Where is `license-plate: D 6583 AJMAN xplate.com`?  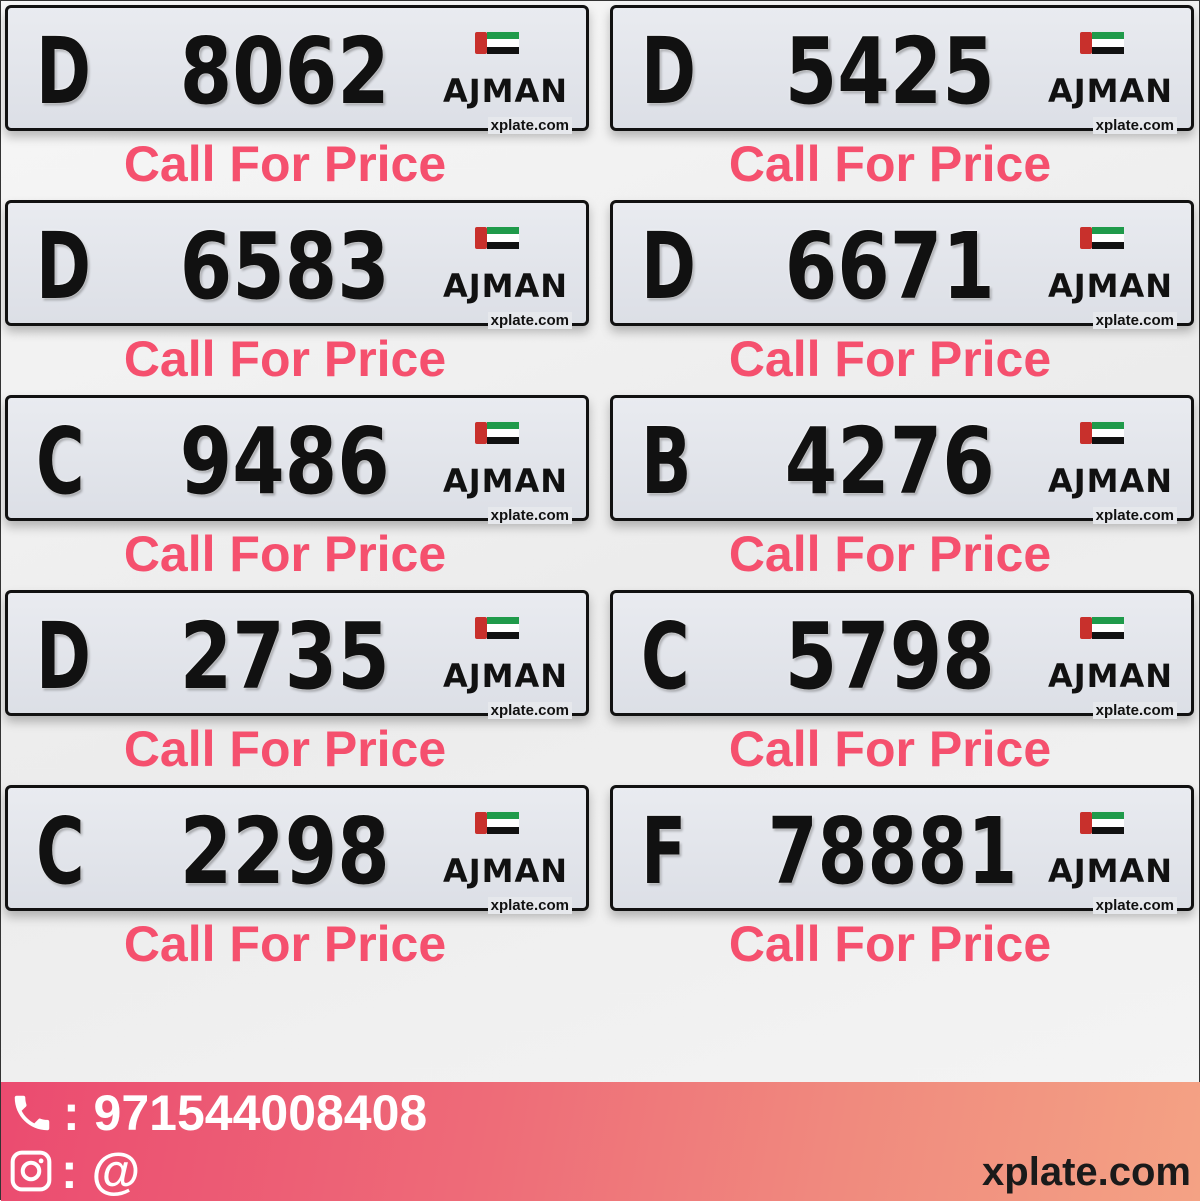 license-plate: D 6583 AJMAN xplate.com is located at coordinates (297, 264).